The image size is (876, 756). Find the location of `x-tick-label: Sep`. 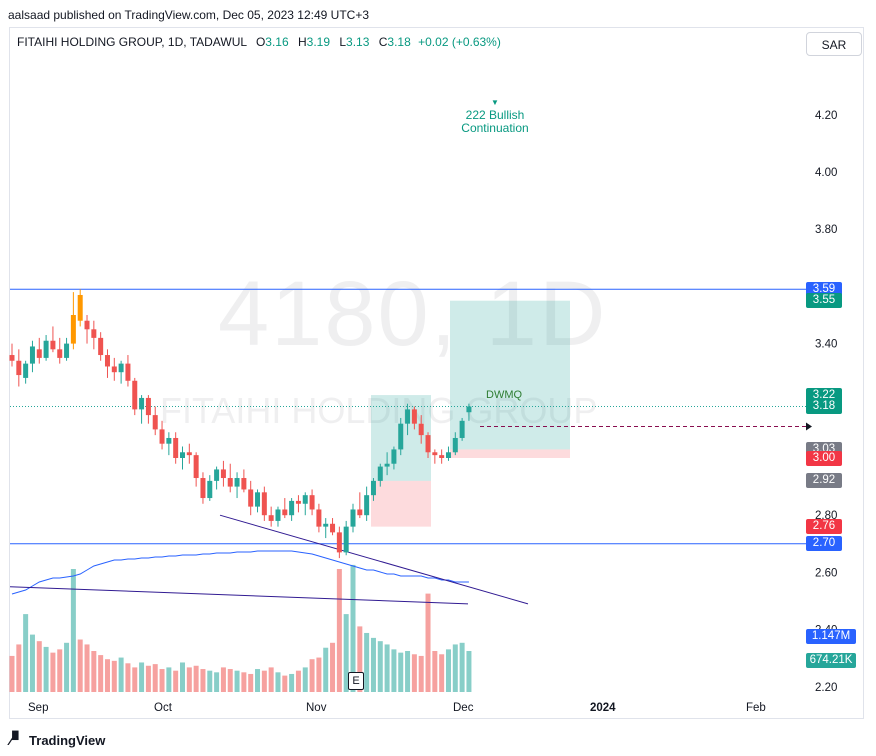

x-tick-label: Sep is located at coordinates (38, 708).